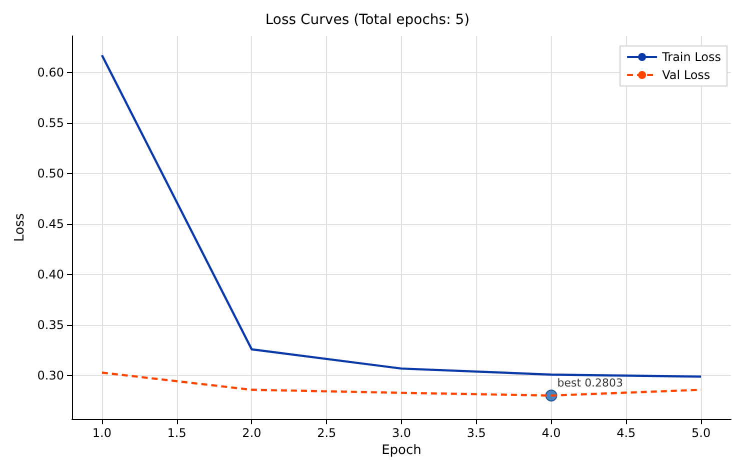 This screenshot has width=735, height=462. Describe the element at coordinates (176, 433) in the screenshot. I see `x-tick-label: 1.5` at that location.